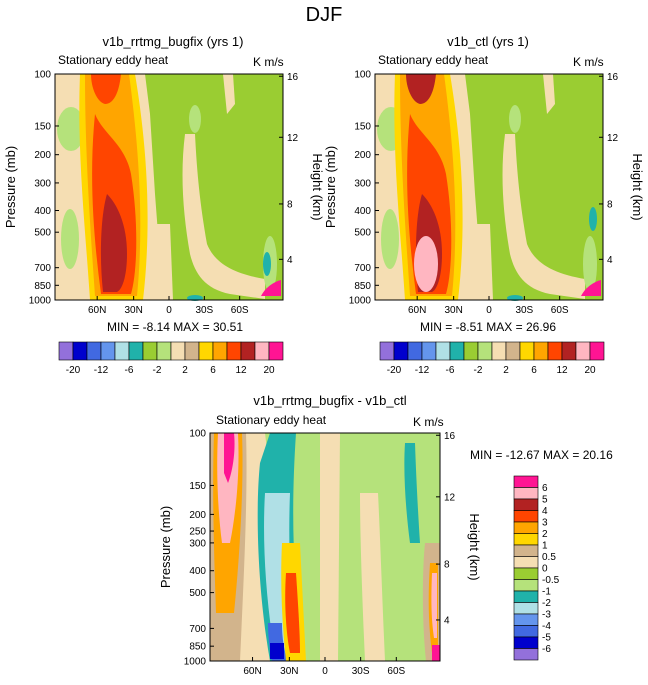 The width and height of the screenshot is (648, 685). Describe the element at coordinates (543, 216) in the screenshot. I see `panel2-tan-patch` at that location.